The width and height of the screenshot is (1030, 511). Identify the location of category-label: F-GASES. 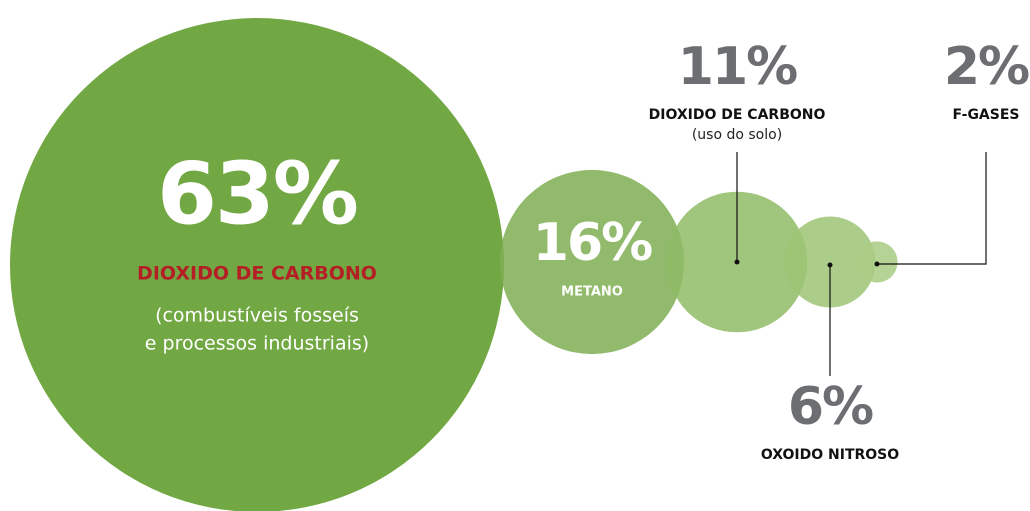
(986, 115).